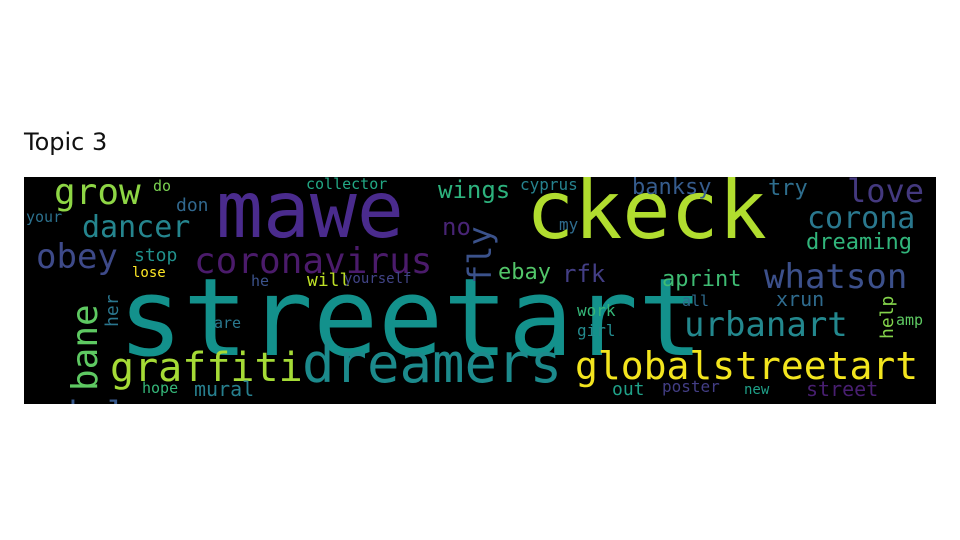 The image size is (960, 540). Describe the element at coordinates (112, 310) in the screenshot. I see `word-her: her` at that location.